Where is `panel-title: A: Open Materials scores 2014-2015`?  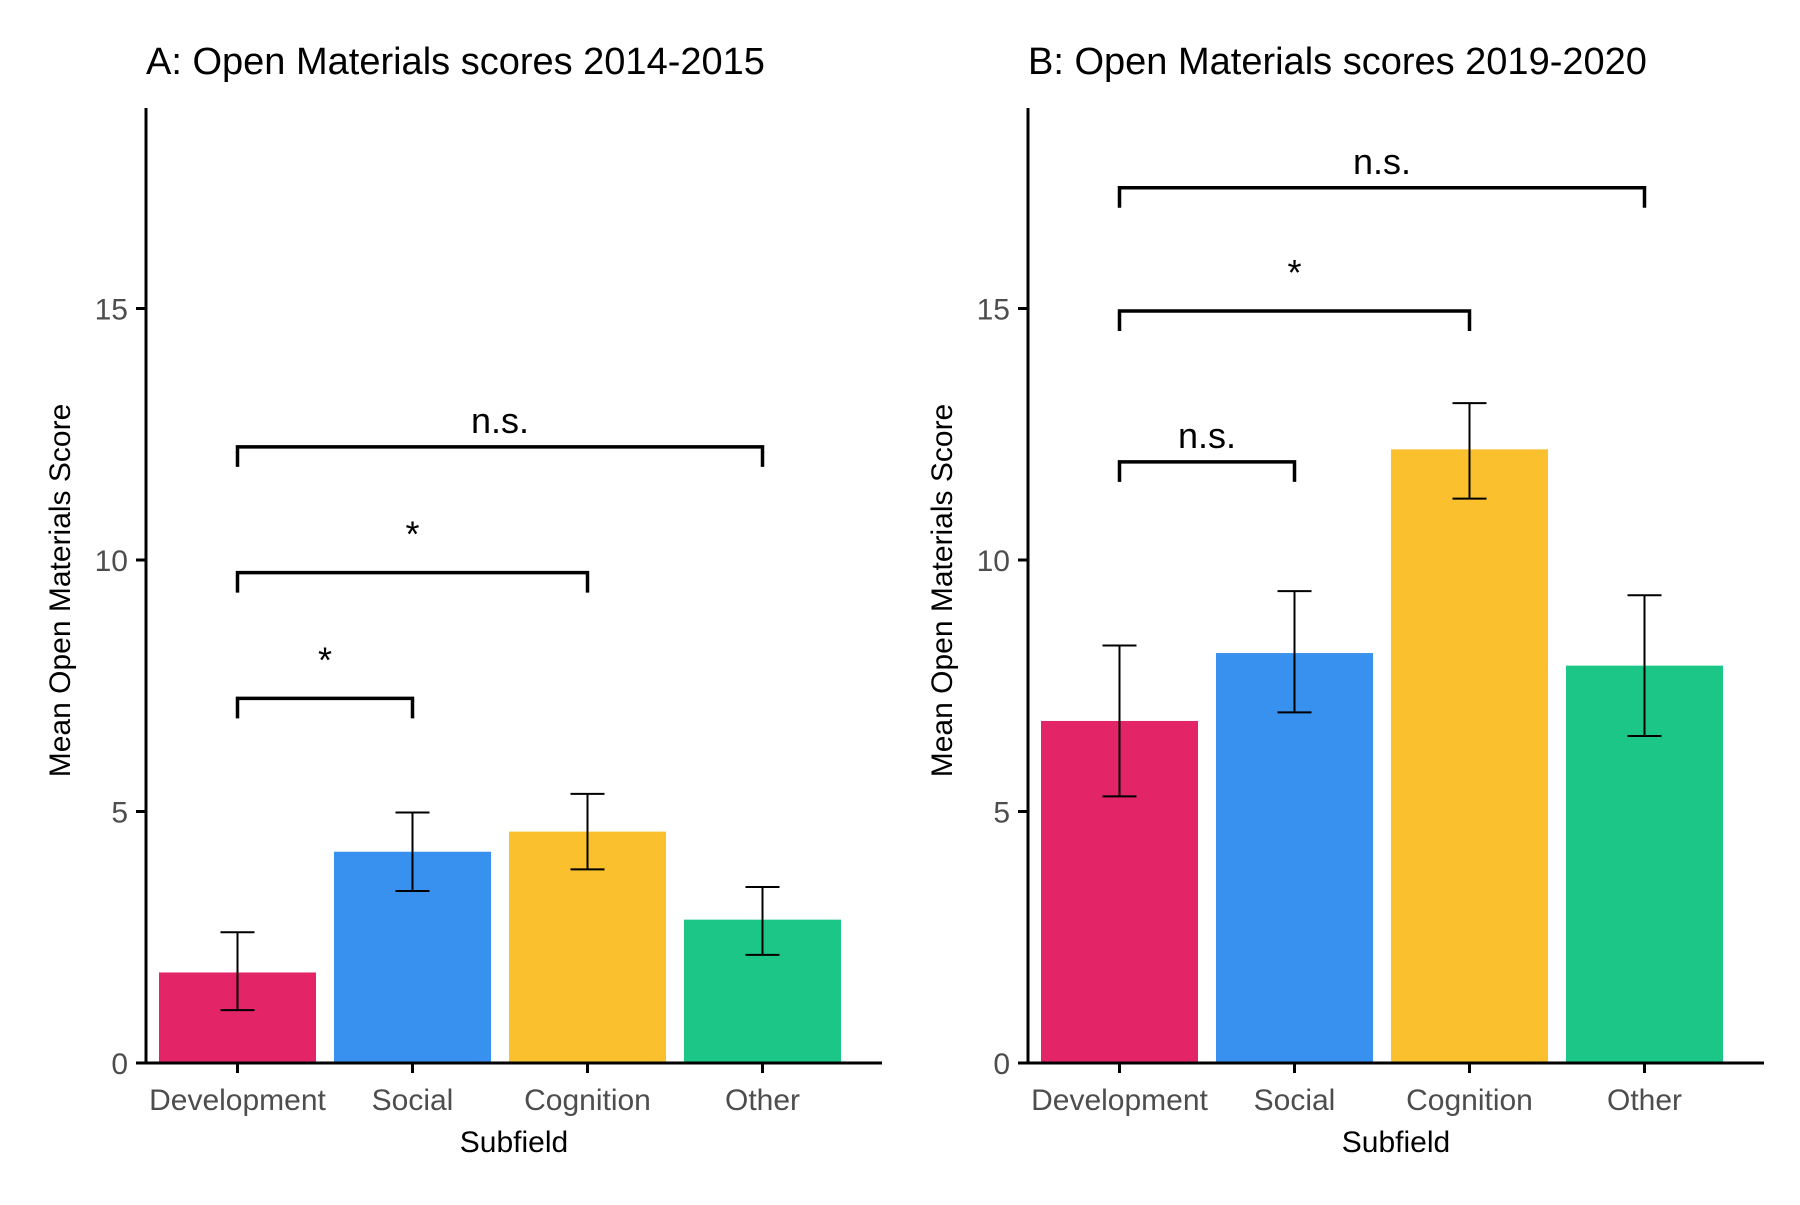 panel-title: A: Open Materials scores 2014-2015 is located at coordinates (455, 62).